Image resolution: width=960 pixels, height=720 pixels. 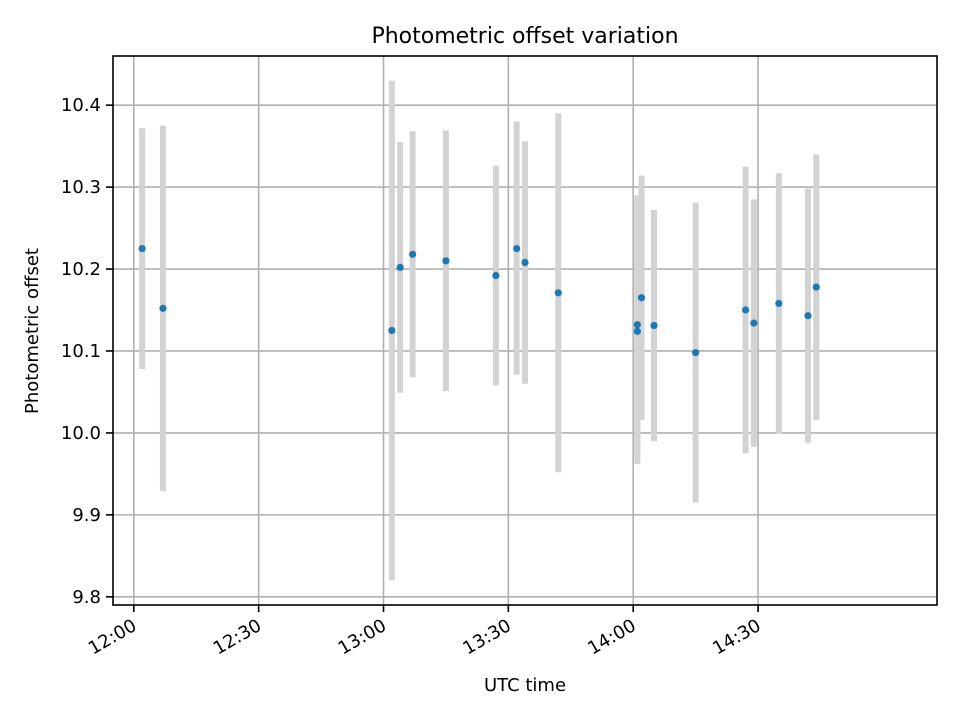 What do you see at coordinates (86, 597) in the screenshot?
I see `y-tick-label: 9.8` at bounding box center [86, 597].